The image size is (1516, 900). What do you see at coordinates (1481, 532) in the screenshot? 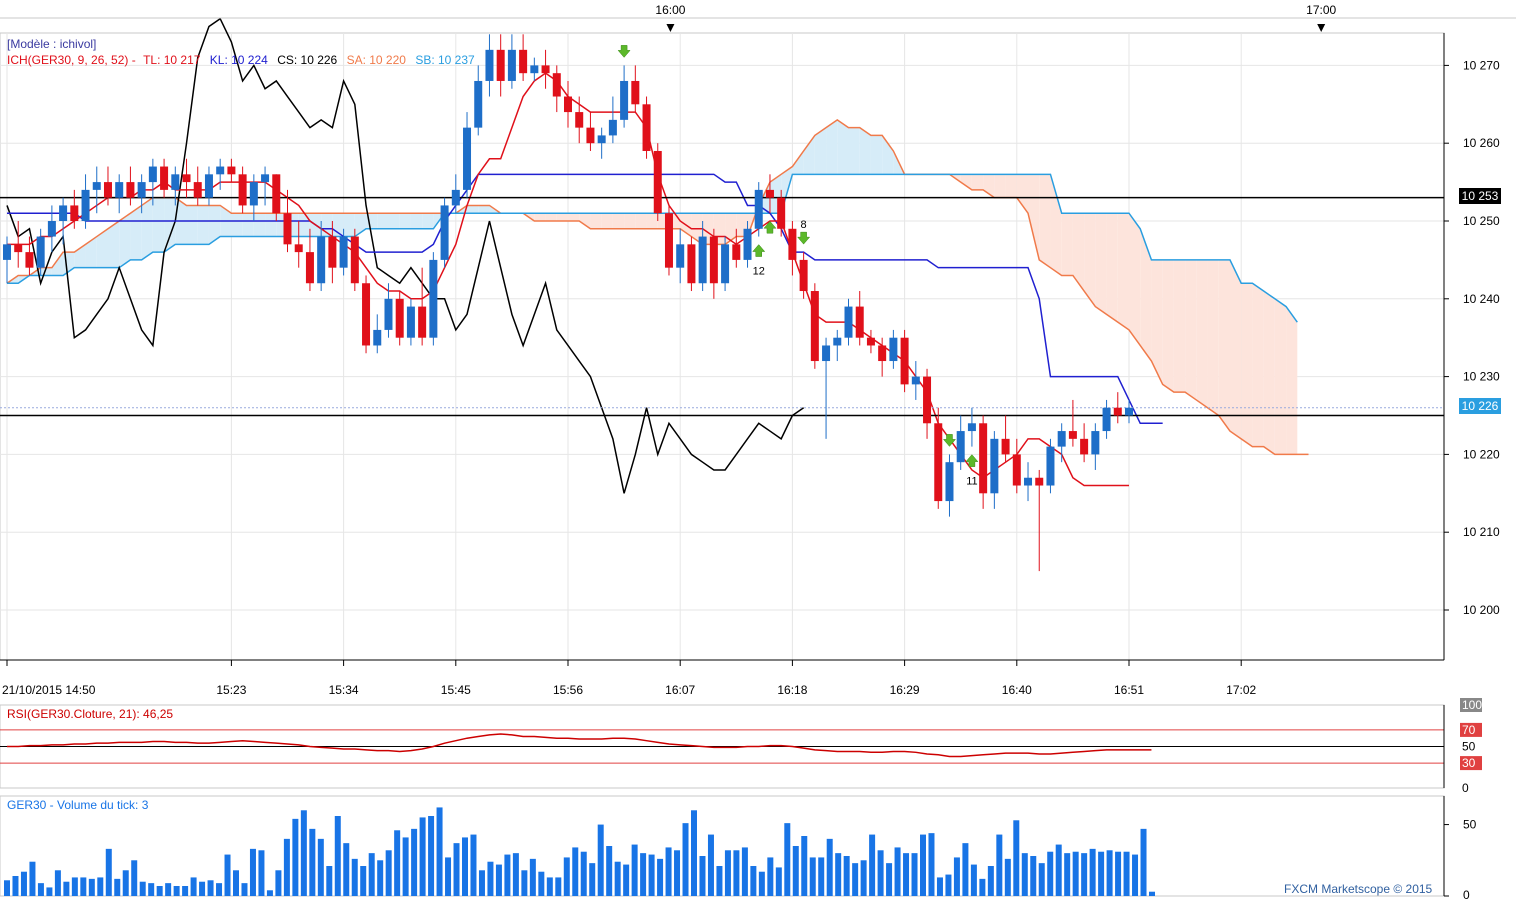
I see `y-tick-label: 10 210` at bounding box center [1481, 532].